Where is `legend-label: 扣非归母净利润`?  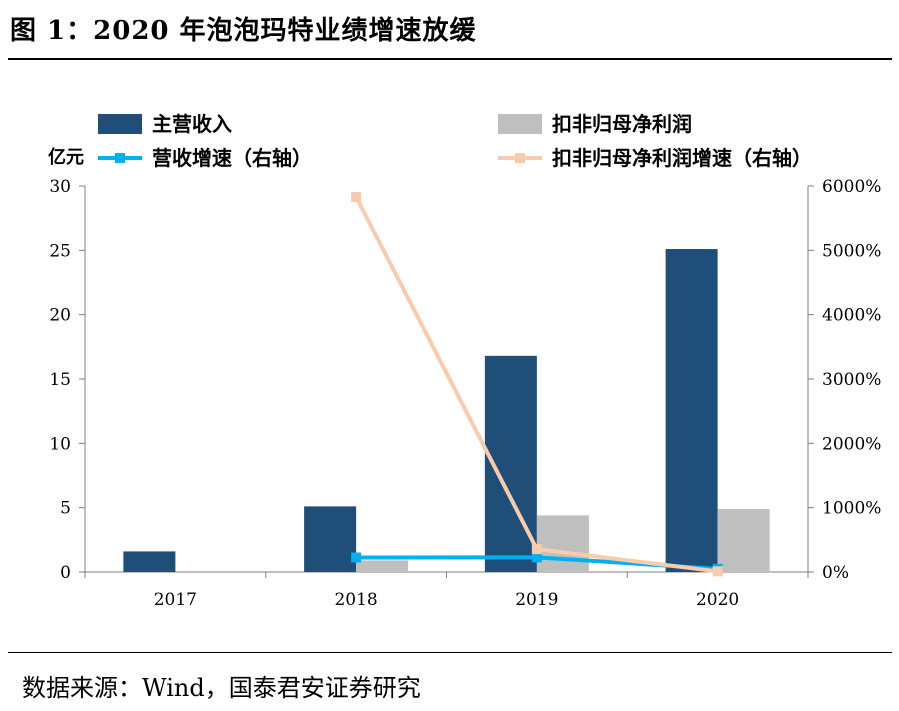
legend-label: 扣非归母净利润 is located at coordinates (622, 124).